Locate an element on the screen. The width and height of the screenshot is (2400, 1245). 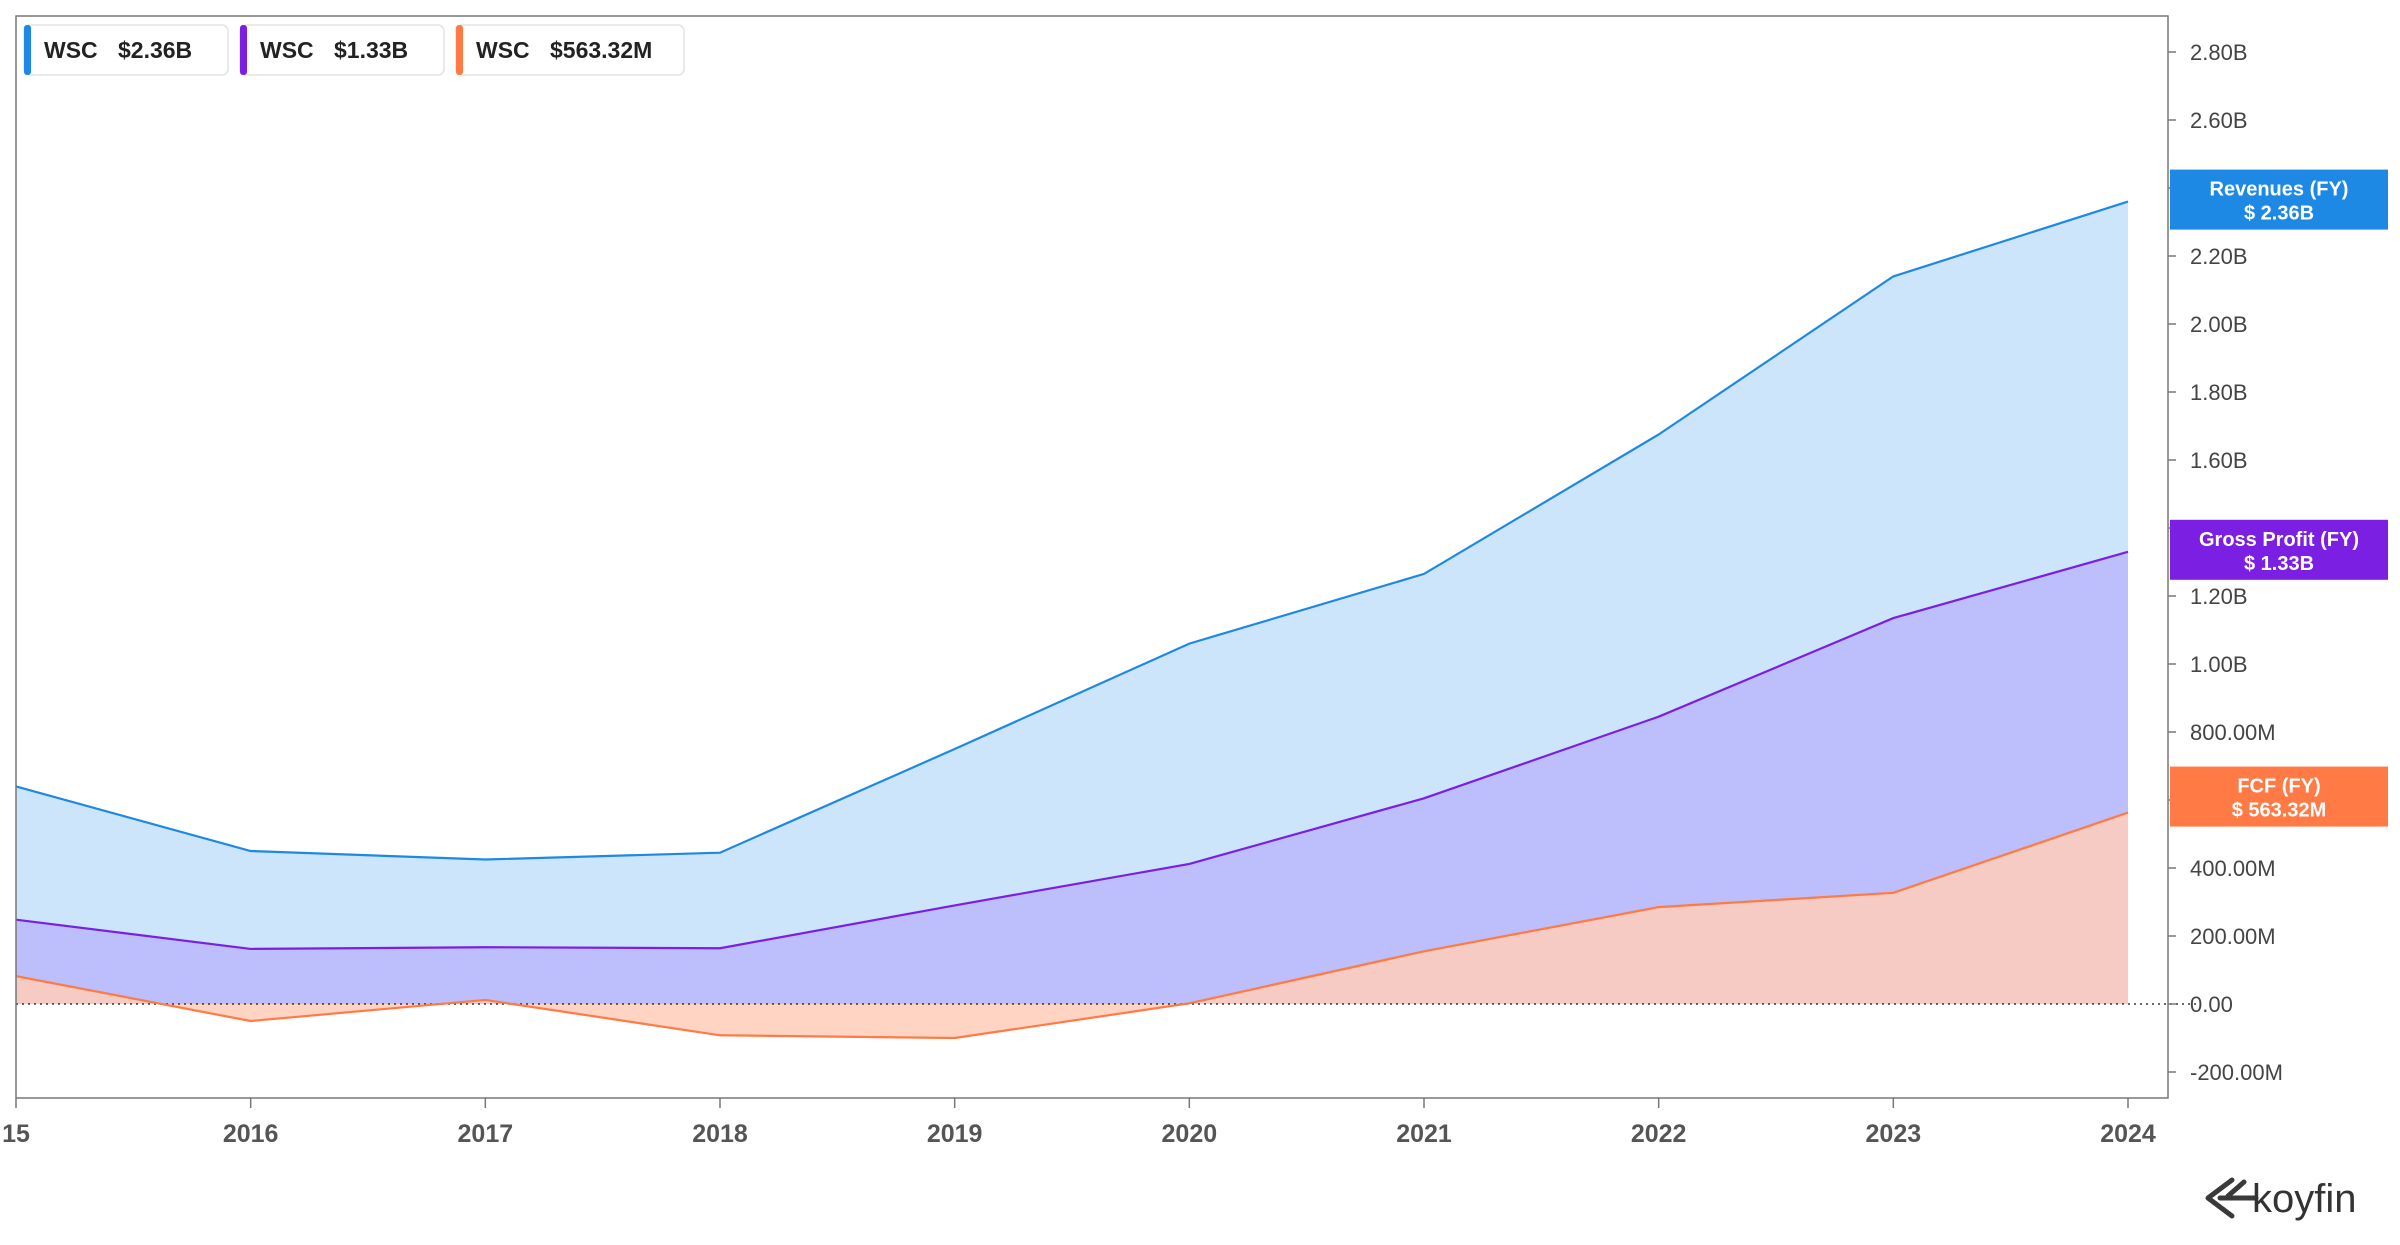
series-end-label-2: FCF (FY)$ 563.32M is located at coordinates (2279, 796).